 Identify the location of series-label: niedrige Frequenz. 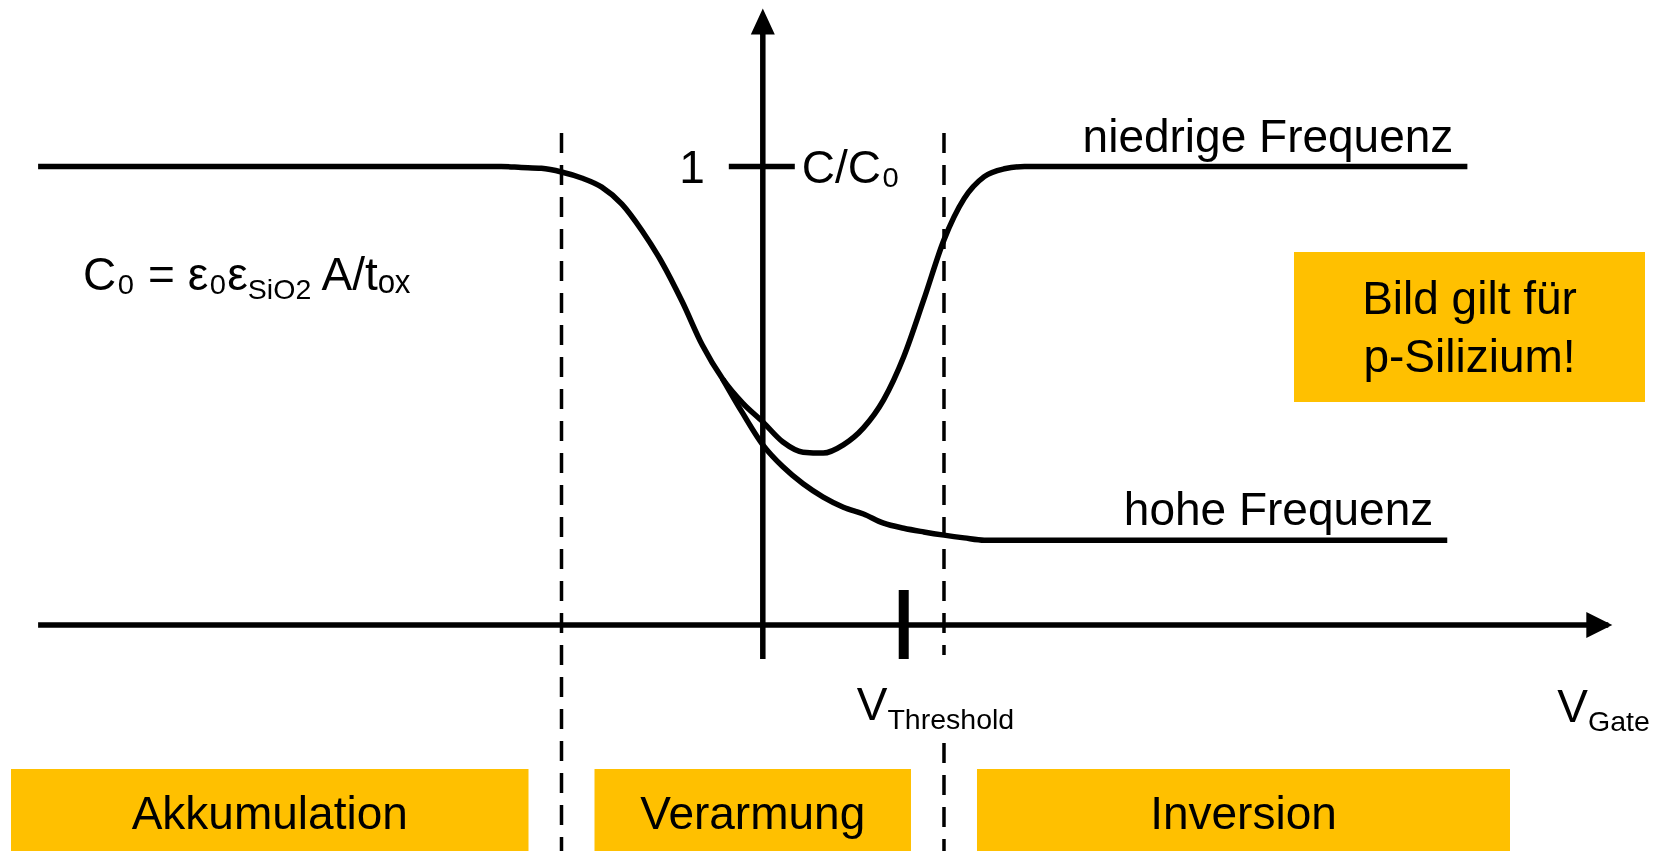
(1268, 135).